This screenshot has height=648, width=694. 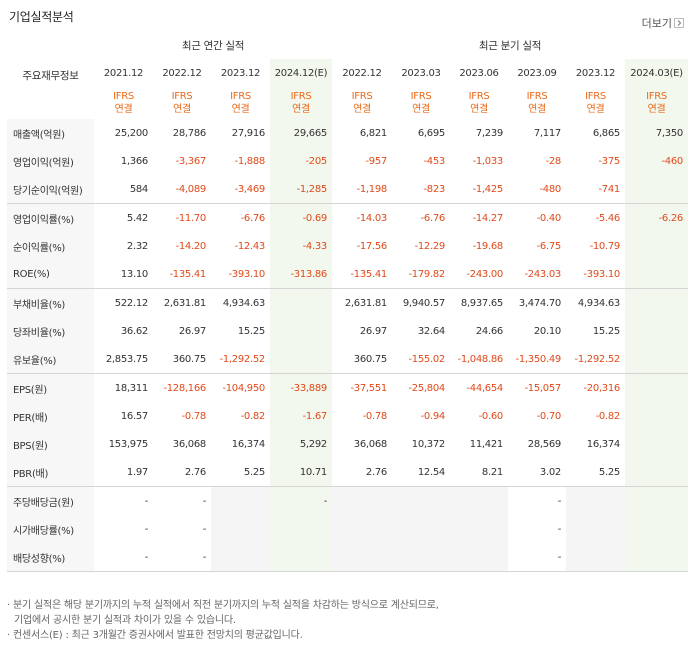 What do you see at coordinates (301, 217) in the screenshot?
I see `table-cell: -0.69` at bounding box center [301, 217].